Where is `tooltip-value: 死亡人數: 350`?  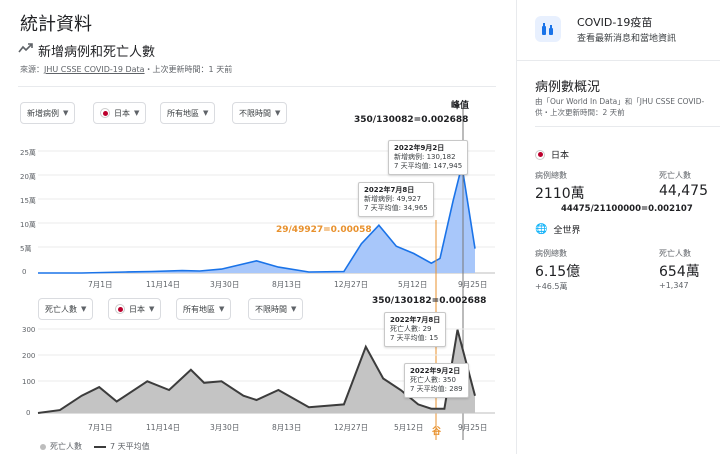 tooltip-value: 死亡人數: 350 is located at coordinates (433, 380).